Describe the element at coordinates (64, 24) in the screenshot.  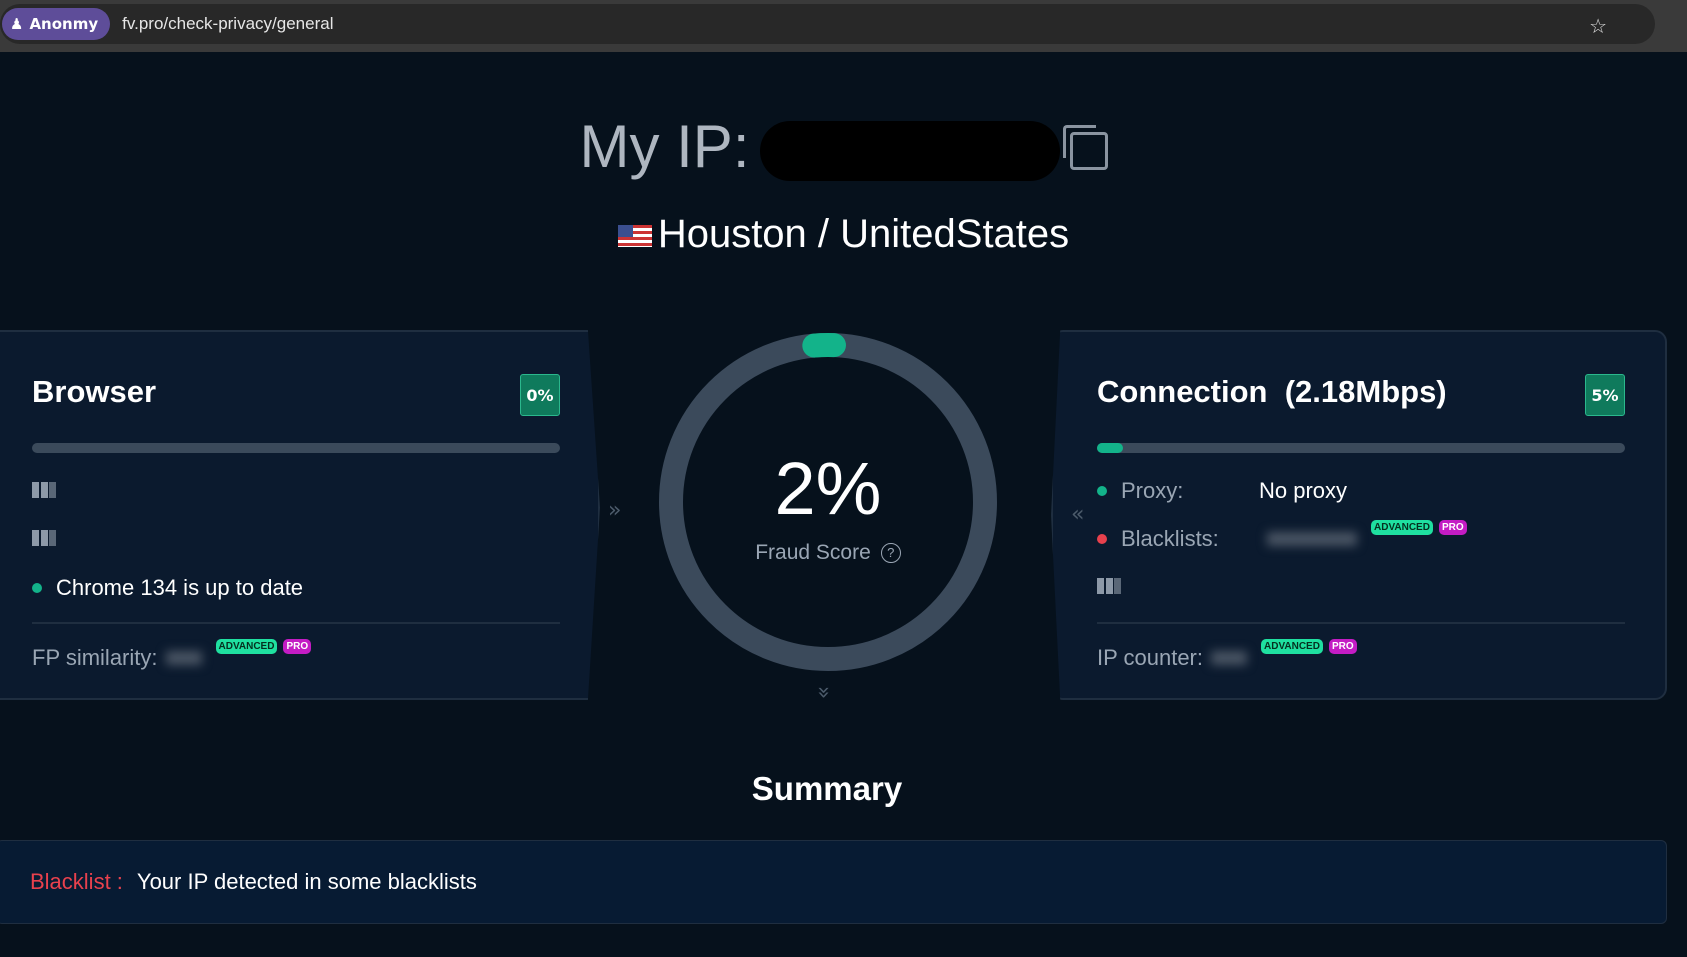
I see `profile-label: Anonmy` at that location.